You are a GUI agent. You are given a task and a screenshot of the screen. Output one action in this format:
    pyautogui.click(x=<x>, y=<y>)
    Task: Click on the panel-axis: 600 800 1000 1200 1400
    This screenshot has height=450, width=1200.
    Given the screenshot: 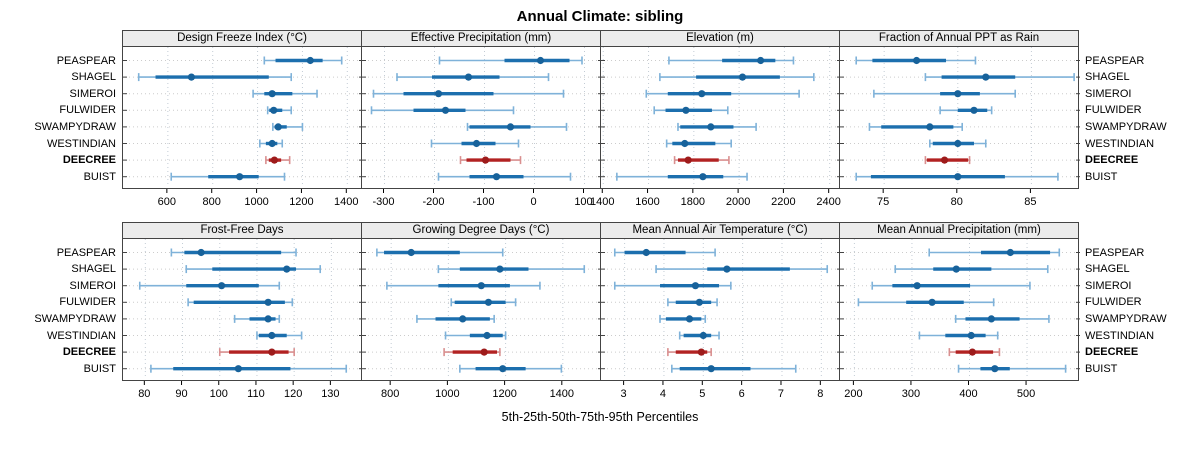 What is the action you would take?
    pyautogui.click(x=242, y=200)
    